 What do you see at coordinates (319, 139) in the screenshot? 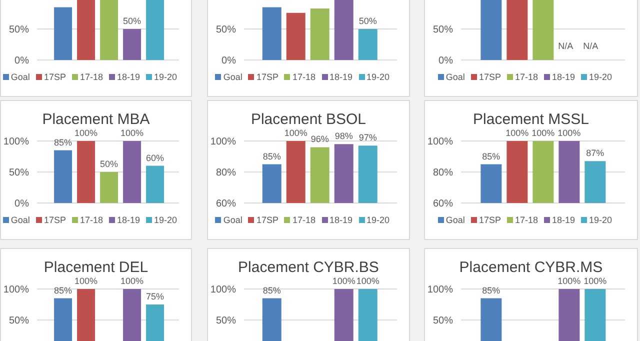
I see `data-label: 96%` at bounding box center [319, 139].